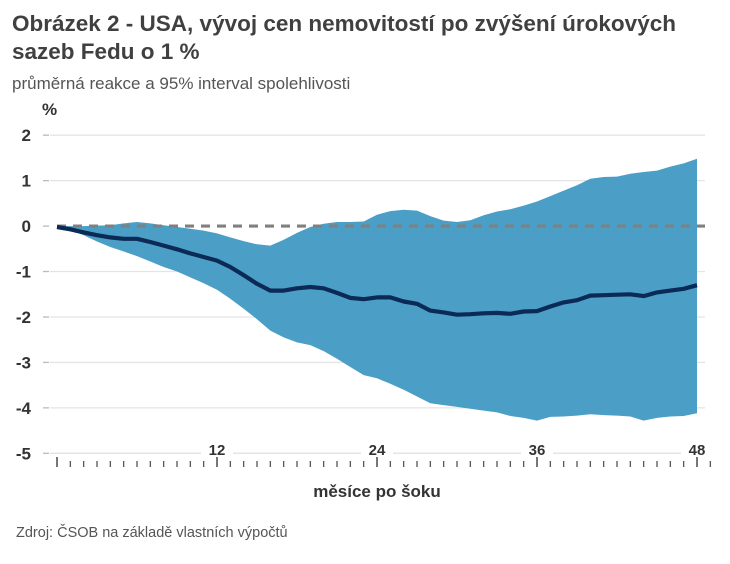 The height and width of the screenshot is (564, 730). Describe the element at coordinates (24, 408) in the screenshot. I see `y-tick-label: -4` at that location.